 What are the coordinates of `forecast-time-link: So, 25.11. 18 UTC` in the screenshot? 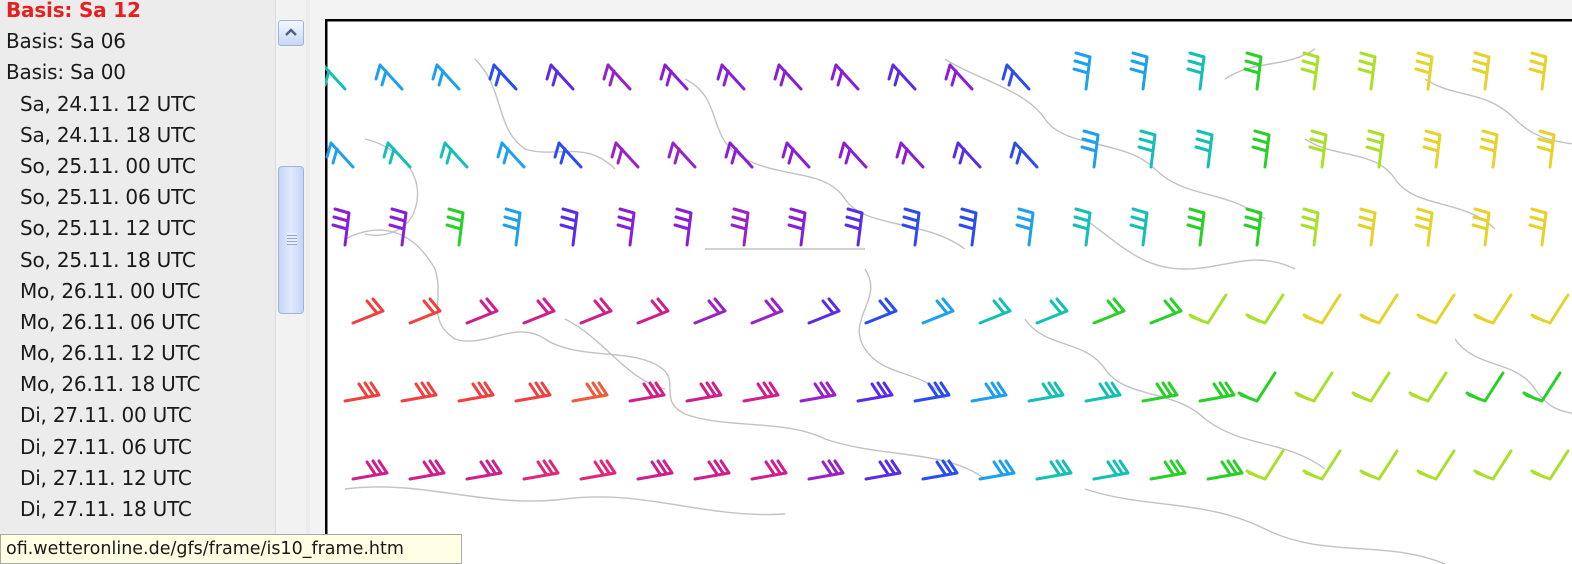 It's located at (108, 259).